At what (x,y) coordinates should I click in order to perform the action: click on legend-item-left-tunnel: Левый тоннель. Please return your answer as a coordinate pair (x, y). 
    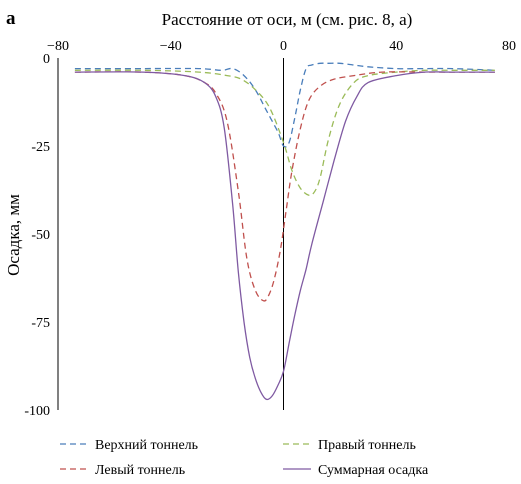
    Looking at the image, I should click on (122, 470).